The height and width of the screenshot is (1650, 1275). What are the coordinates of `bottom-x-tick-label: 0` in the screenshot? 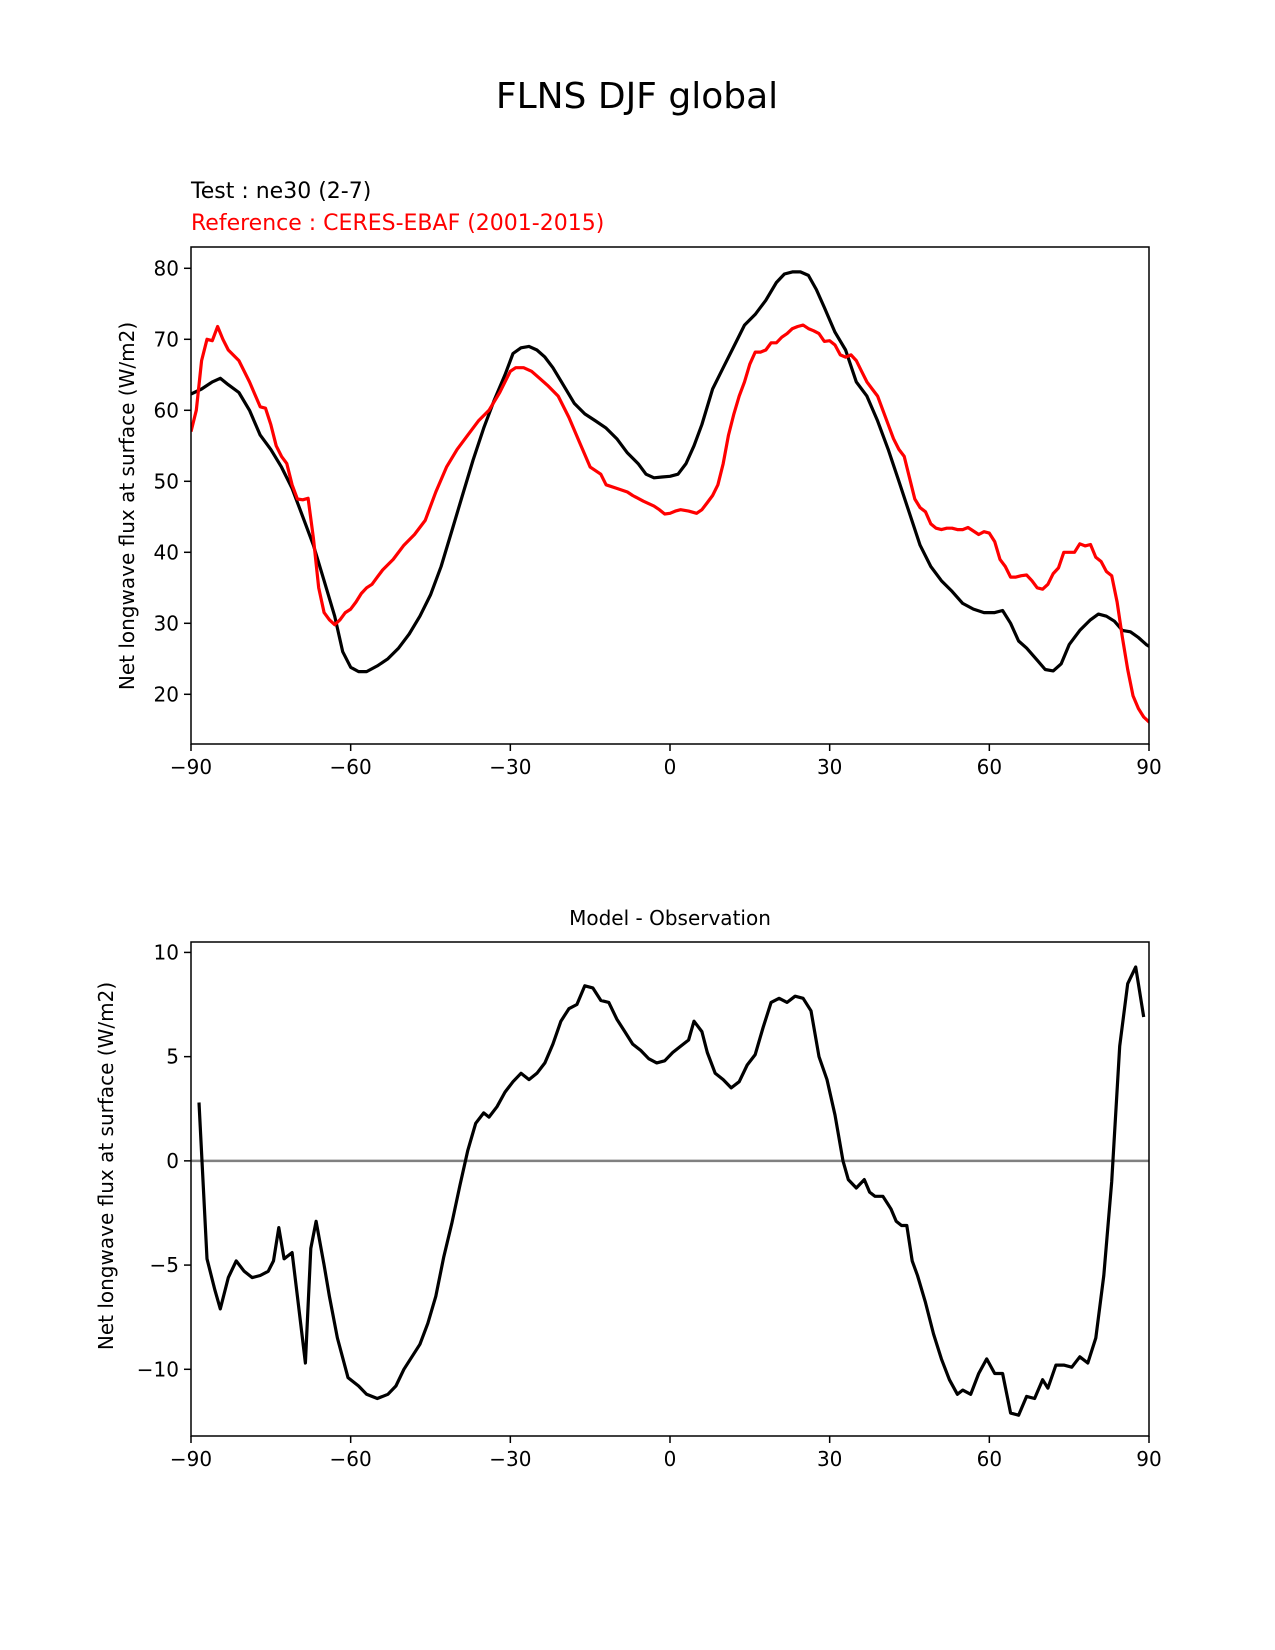 It's located at (670, 1459).